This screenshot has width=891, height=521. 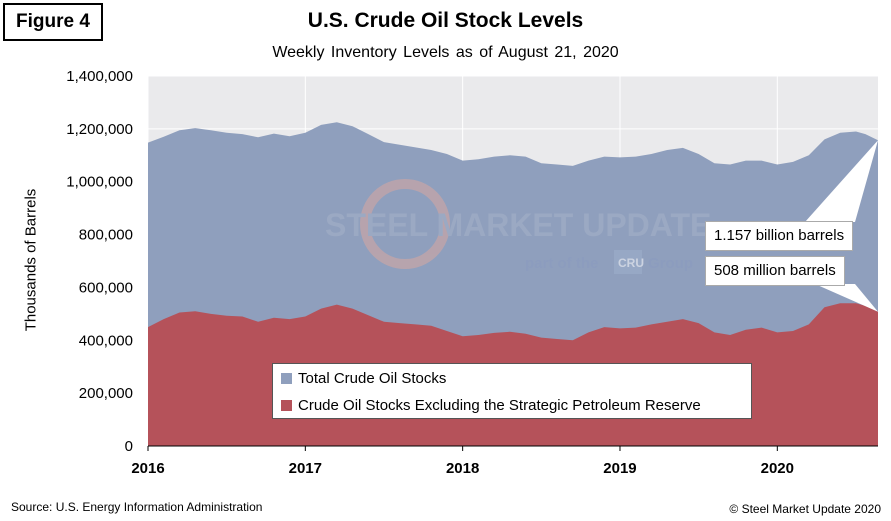 I want to click on y-tick-label: 0, so click(x=129, y=446).